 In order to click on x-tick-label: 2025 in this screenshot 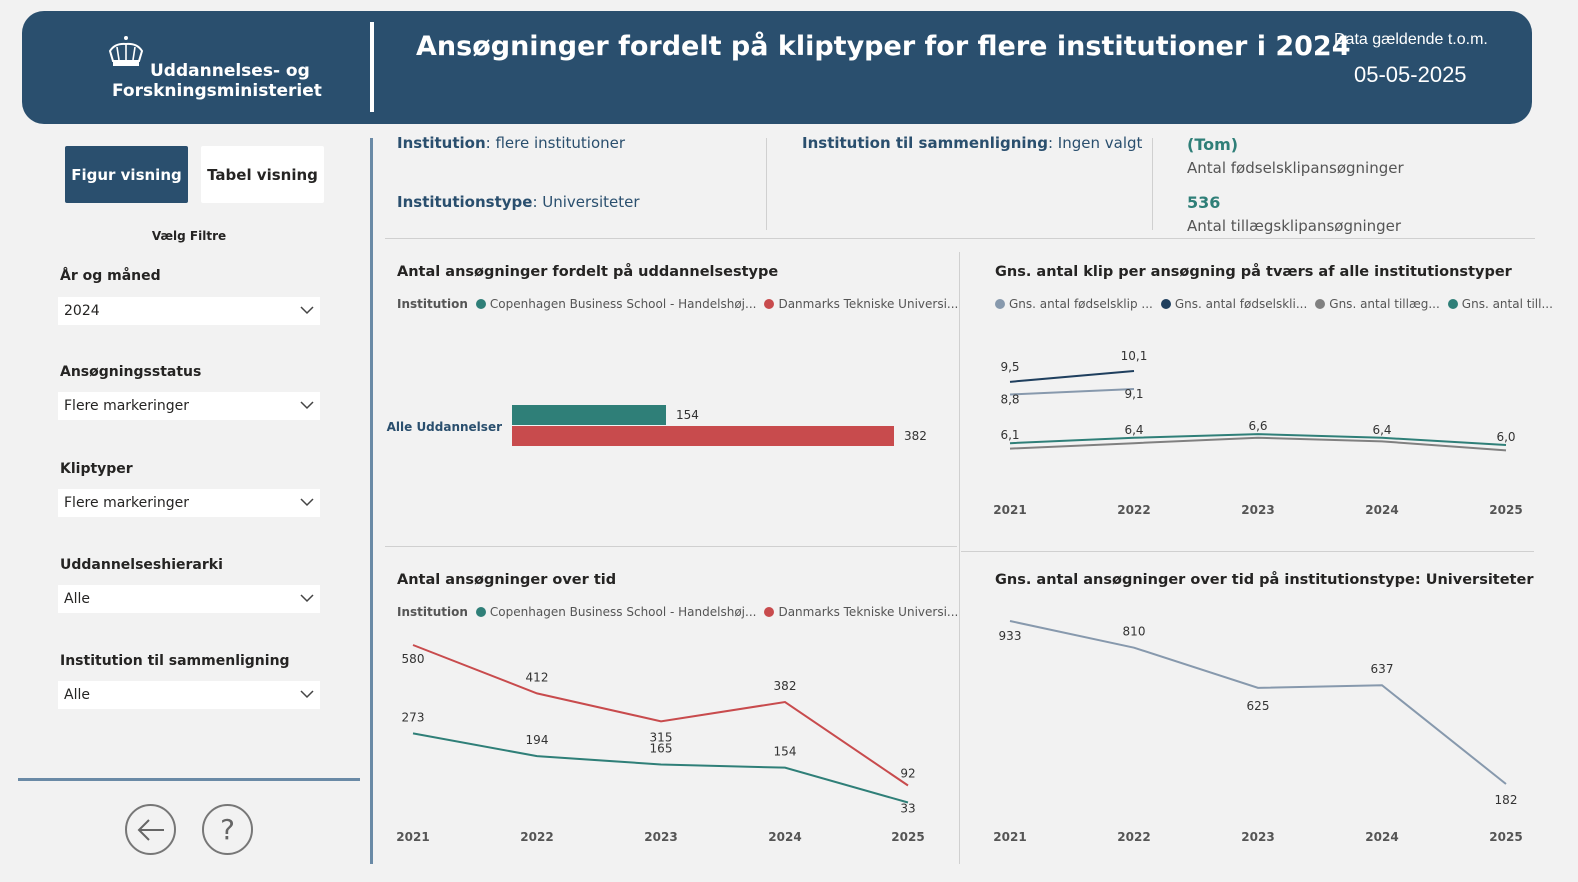, I will do `click(1505, 837)`.